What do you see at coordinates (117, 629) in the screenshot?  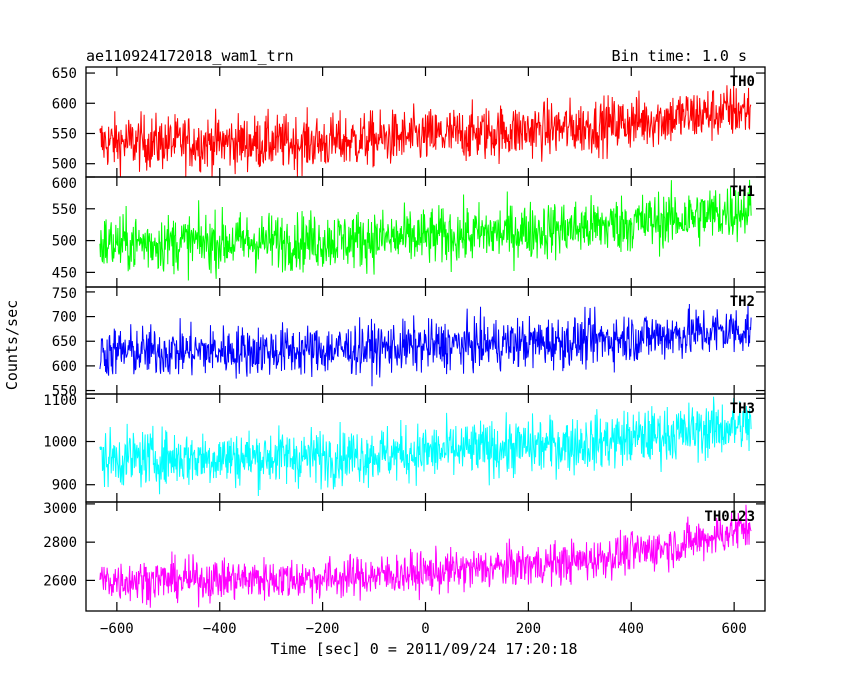 I see `x-tick-label: −600` at bounding box center [117, 629].